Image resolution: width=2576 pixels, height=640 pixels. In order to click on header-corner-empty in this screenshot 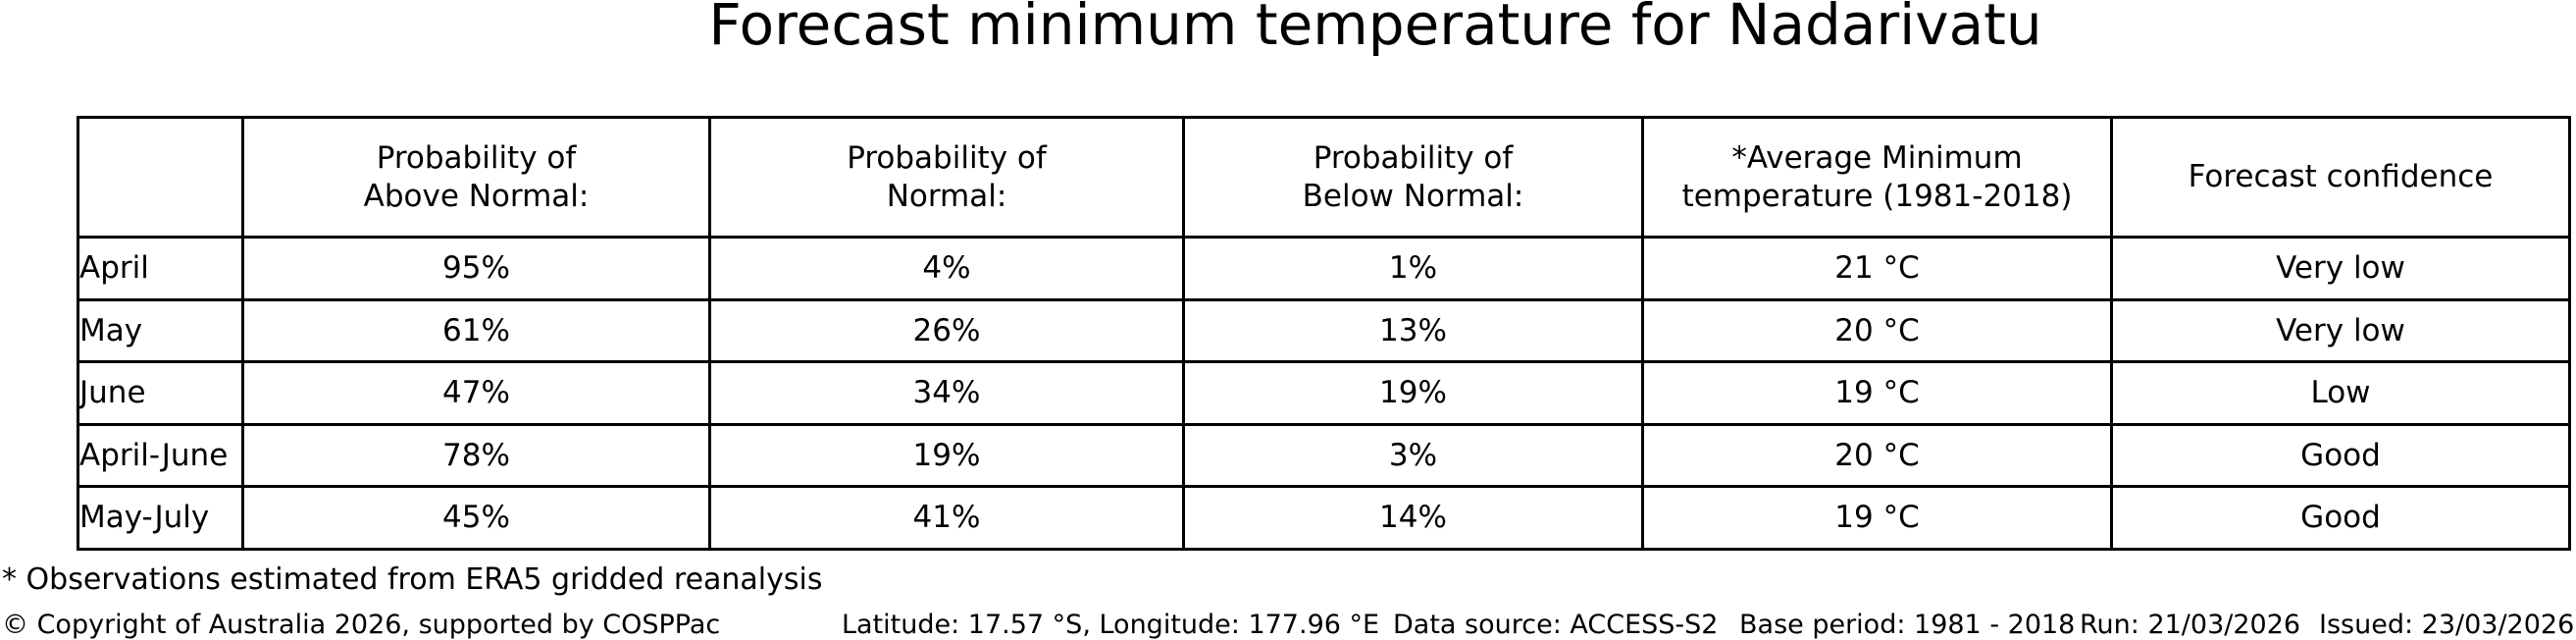, I will do `click(160, 177)`.